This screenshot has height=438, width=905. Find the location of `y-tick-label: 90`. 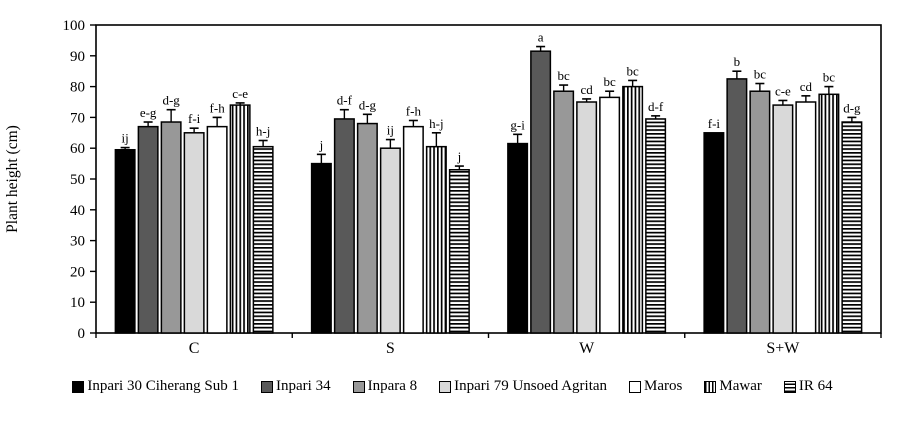

y-tick-label: 90 is located at coordinates (77, 57).